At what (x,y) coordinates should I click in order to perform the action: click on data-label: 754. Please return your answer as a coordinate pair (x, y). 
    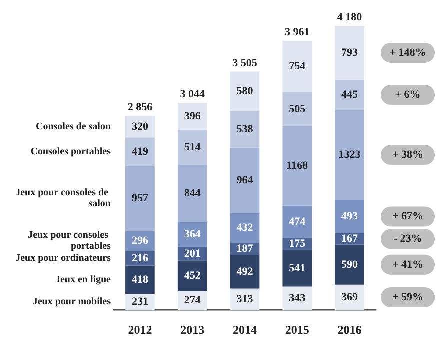
    Looking at the image, I should click on (297, 66).